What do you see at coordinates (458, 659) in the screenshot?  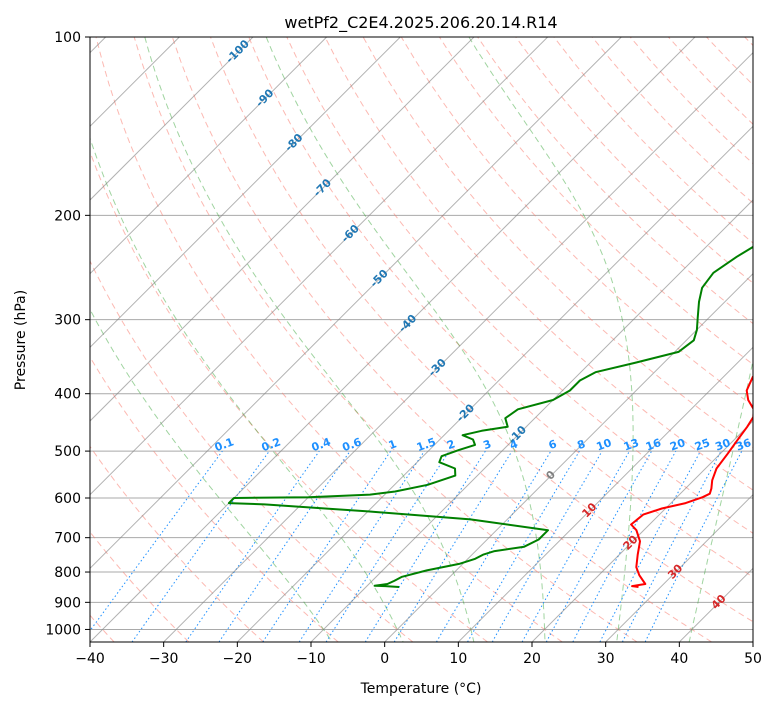 I see `x-tick-label: 10` at bounding box center [458, 659].